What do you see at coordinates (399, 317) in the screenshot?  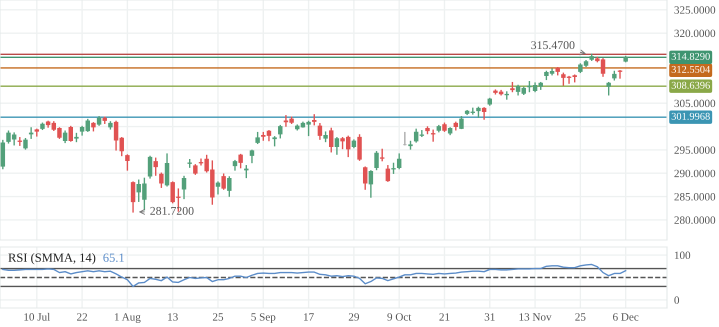 I see `x-tick-label: 9 Oct` at bounding box center [399, 317].